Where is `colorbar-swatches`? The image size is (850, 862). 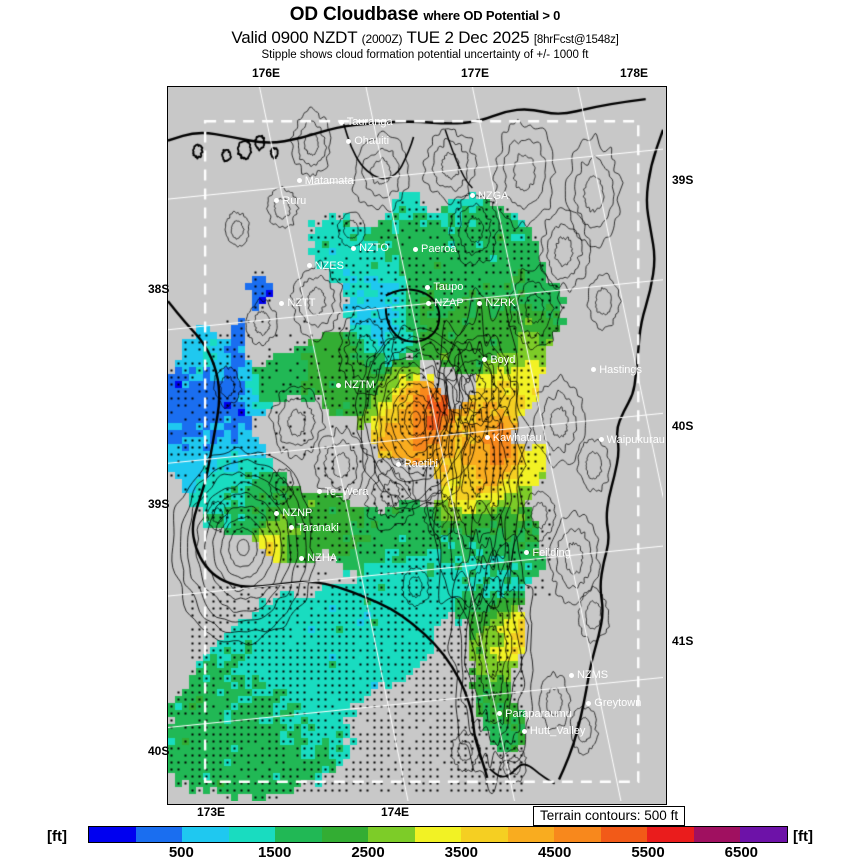
colorbar-swatches is located at coordinates (438, 834).